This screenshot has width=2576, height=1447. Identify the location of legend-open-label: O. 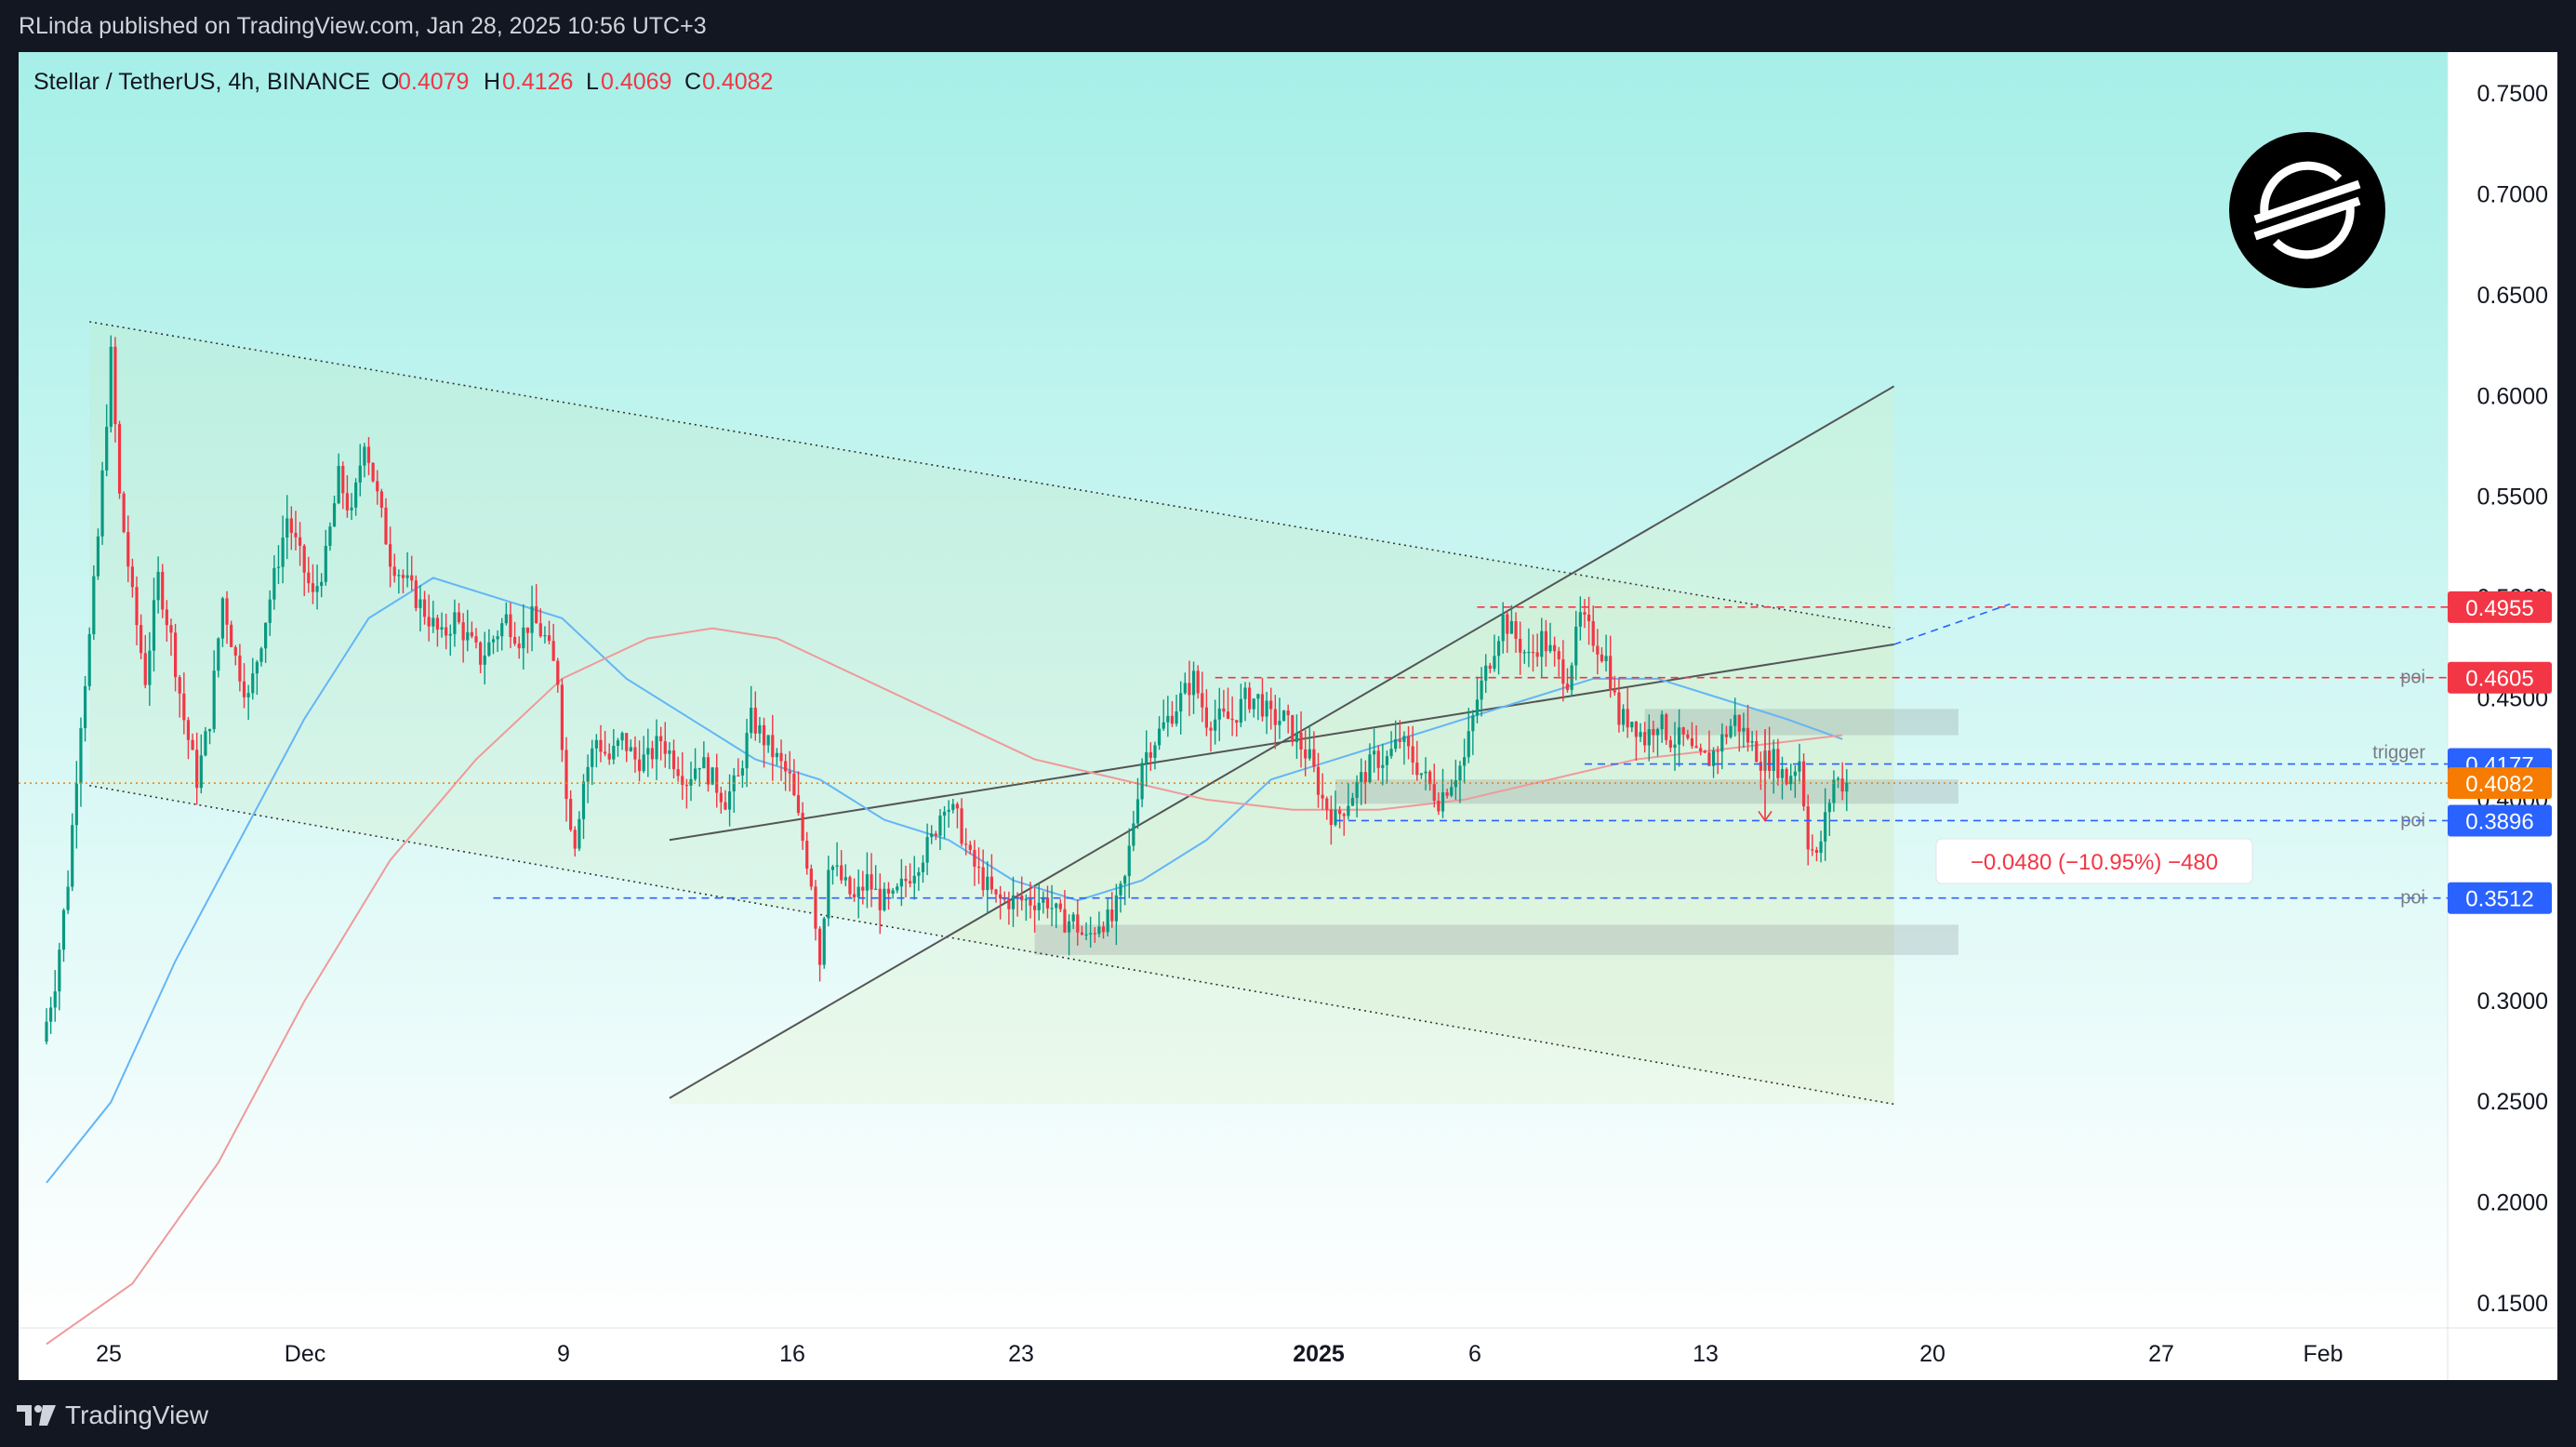
(390, 82).